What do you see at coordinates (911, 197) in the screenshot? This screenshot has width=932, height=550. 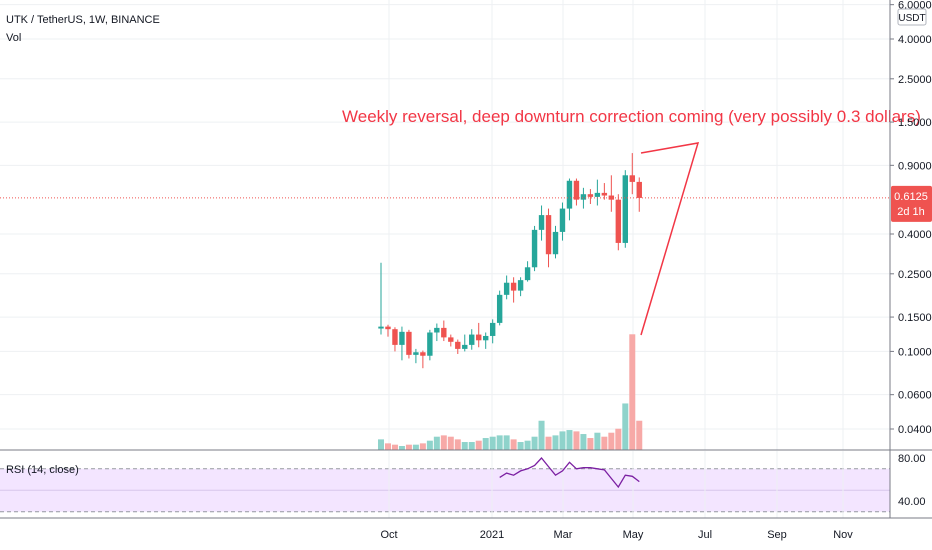 I see `svg-text: 0.6125` at bounding box center [911, 197].